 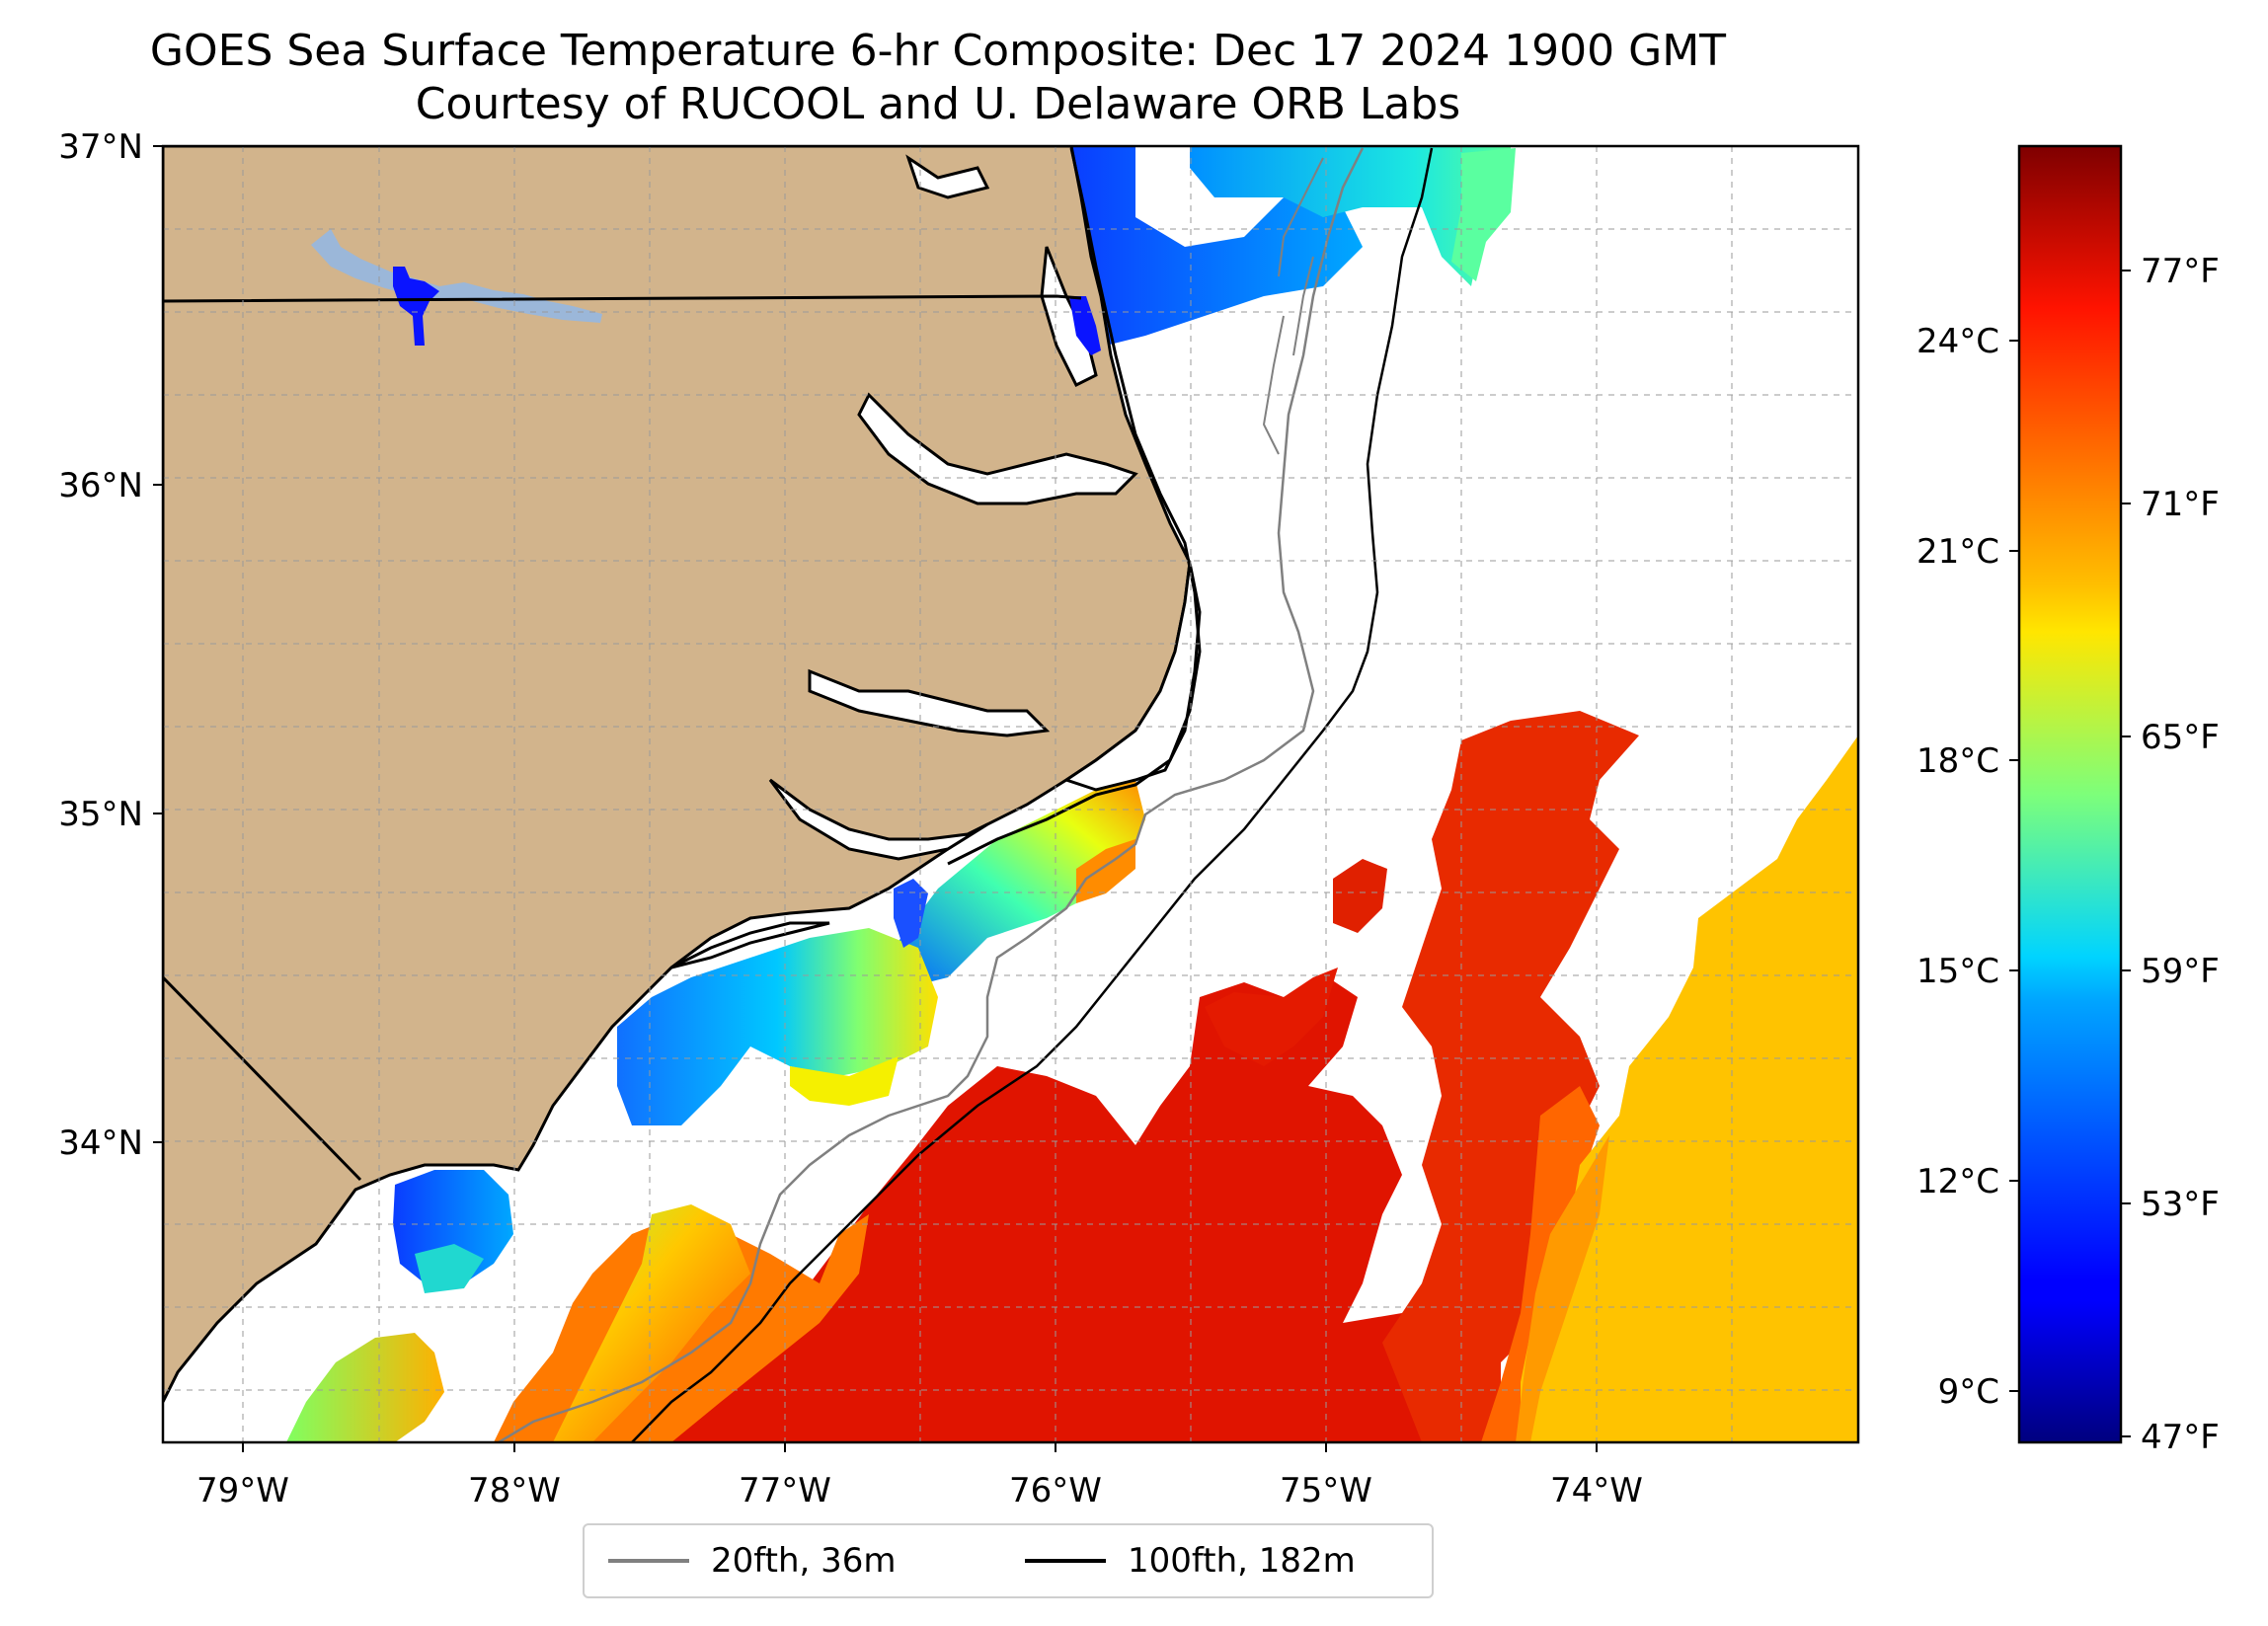 What do you see at coordinates (1350, 216) in the screenshot?
I see `sst-north-teal` at bounding box center [1350, 216].